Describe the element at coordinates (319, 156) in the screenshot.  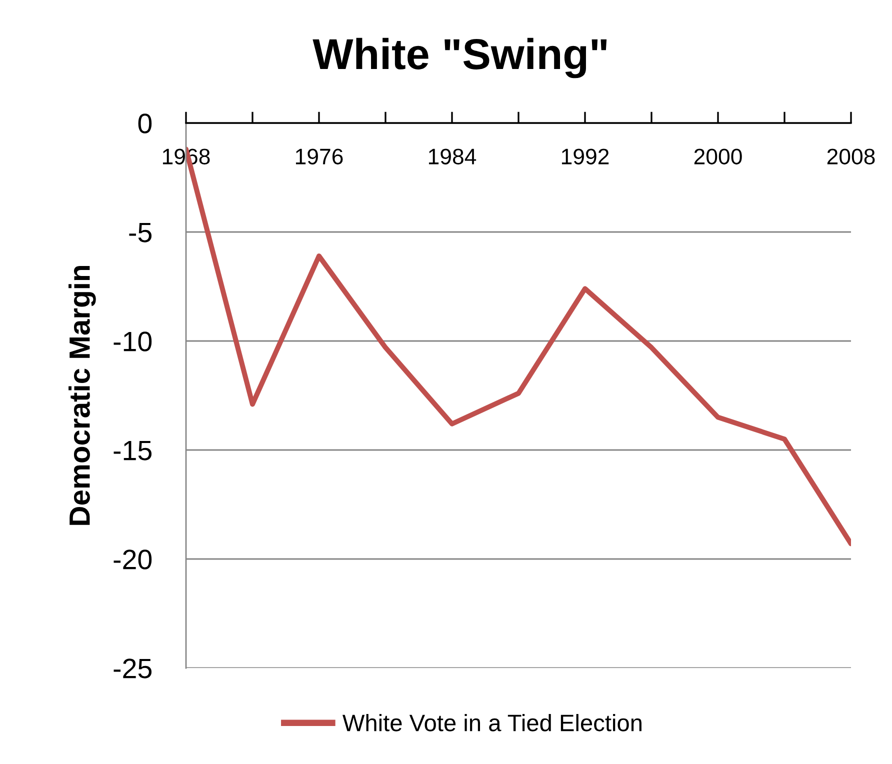
I see `x-tick-label: 1976` at that location.